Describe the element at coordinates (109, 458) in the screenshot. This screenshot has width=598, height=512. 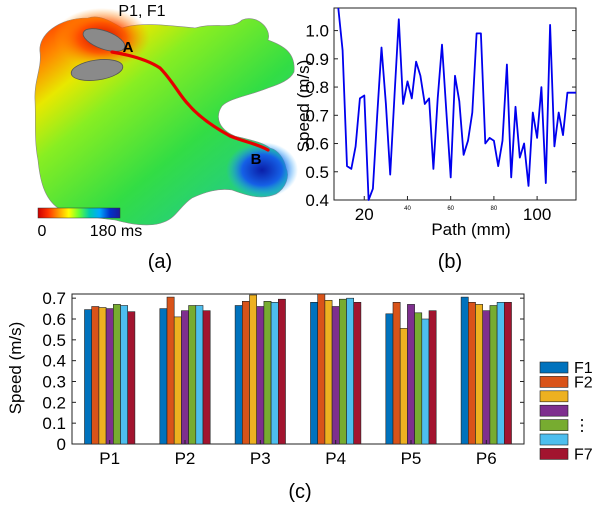
I see `bar-category-label: P1` at that location.